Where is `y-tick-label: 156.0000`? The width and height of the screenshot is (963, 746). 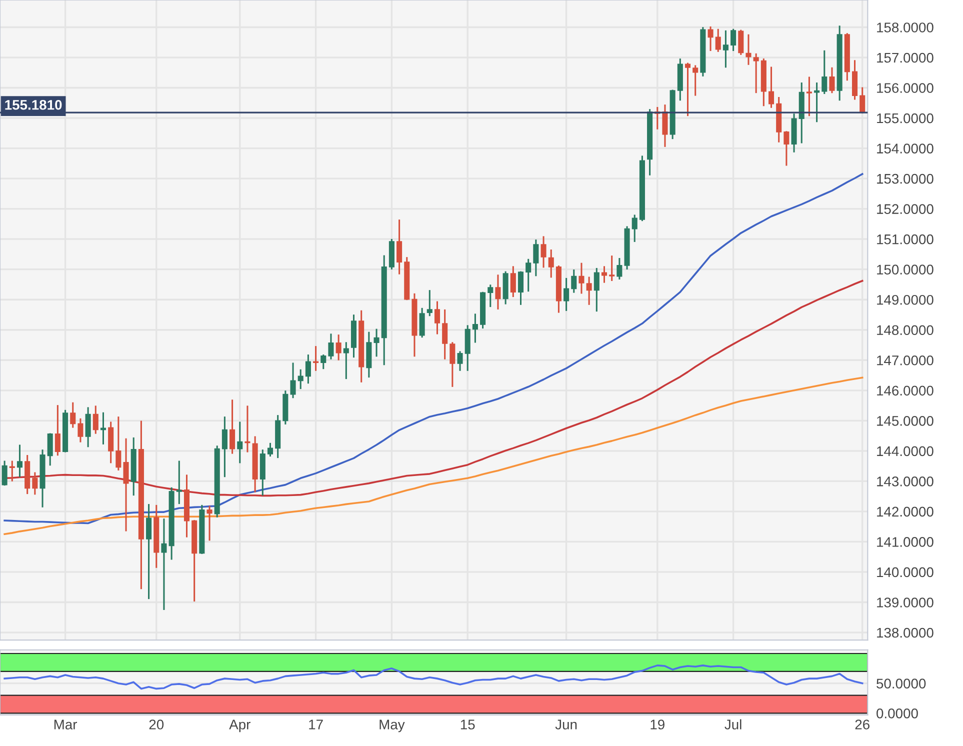
y-tick-label: 156.0000 is located at coordinates (905, 88).